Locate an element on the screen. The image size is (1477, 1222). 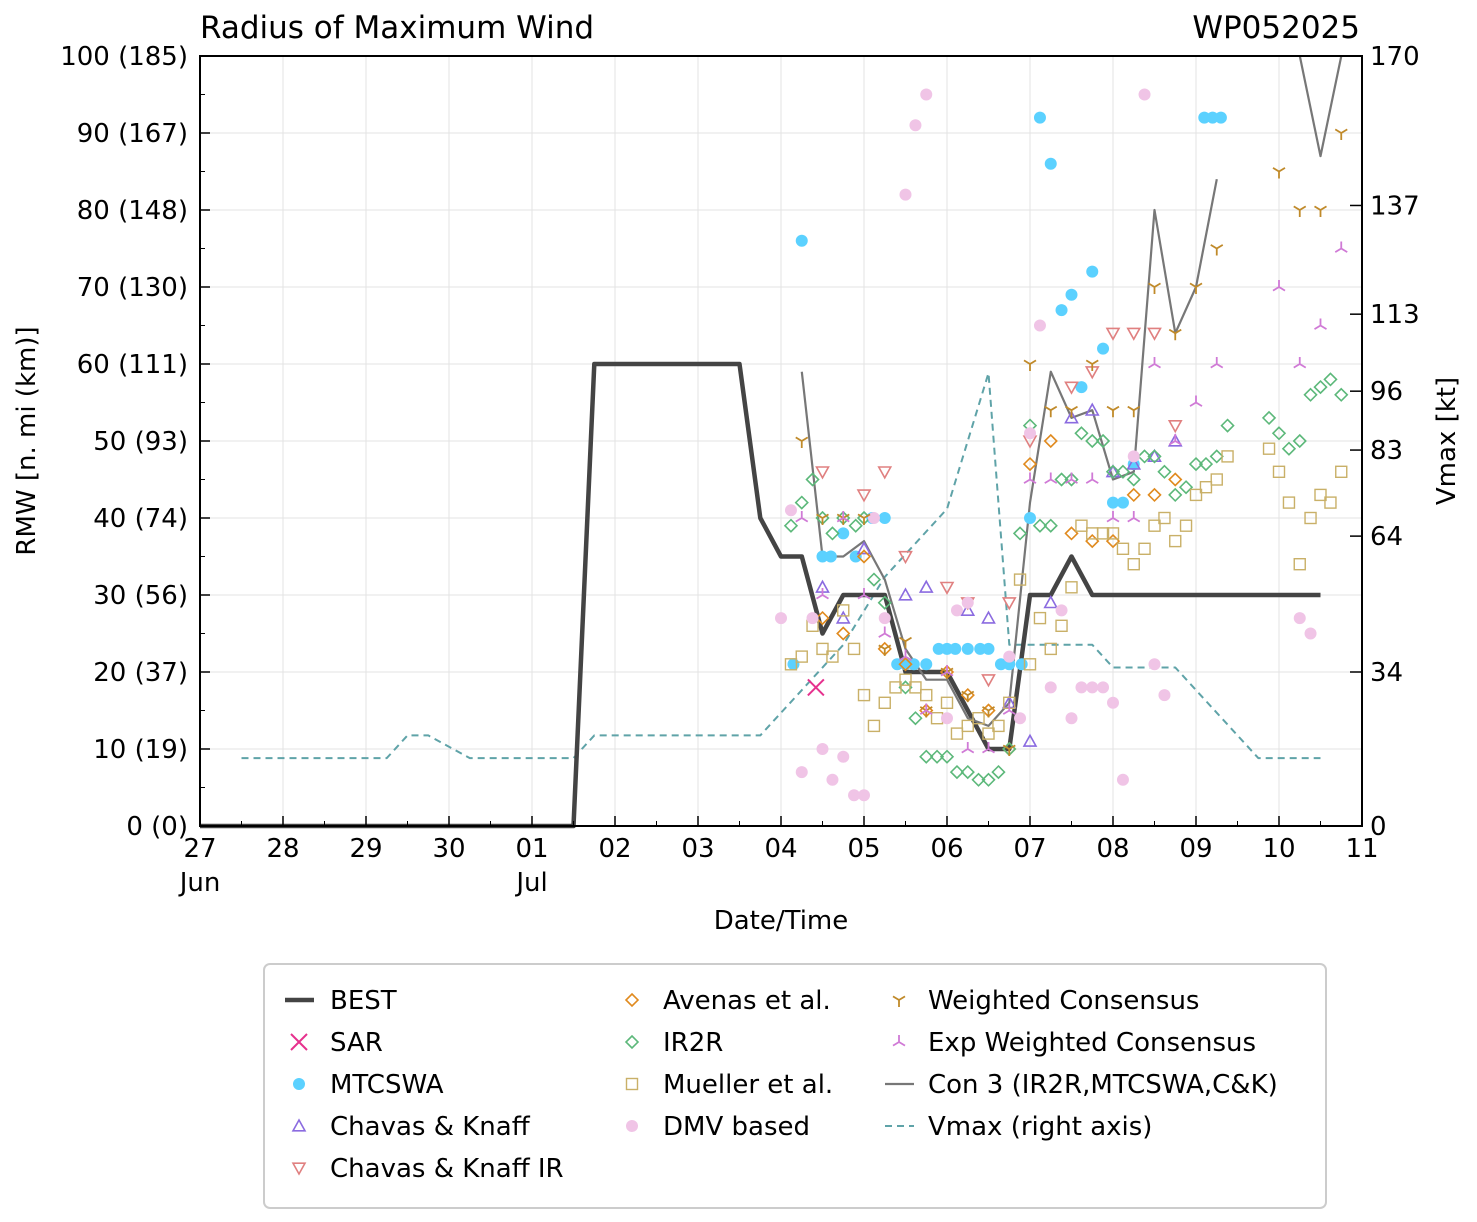
x-tick-label: 08 is located at coordinates (1112, 849).